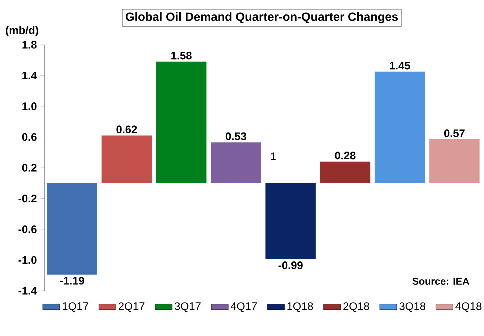  I want to click on data-label: -0.99, so click(290, 266).